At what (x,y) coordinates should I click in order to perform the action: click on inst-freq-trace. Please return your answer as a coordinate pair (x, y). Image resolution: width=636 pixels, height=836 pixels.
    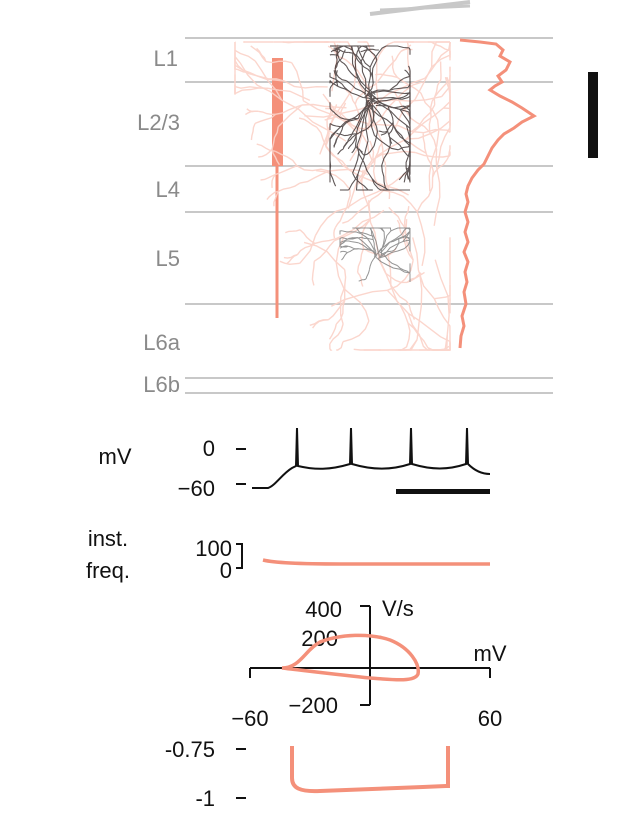
    Looking at the image, I should click on (376, 562).